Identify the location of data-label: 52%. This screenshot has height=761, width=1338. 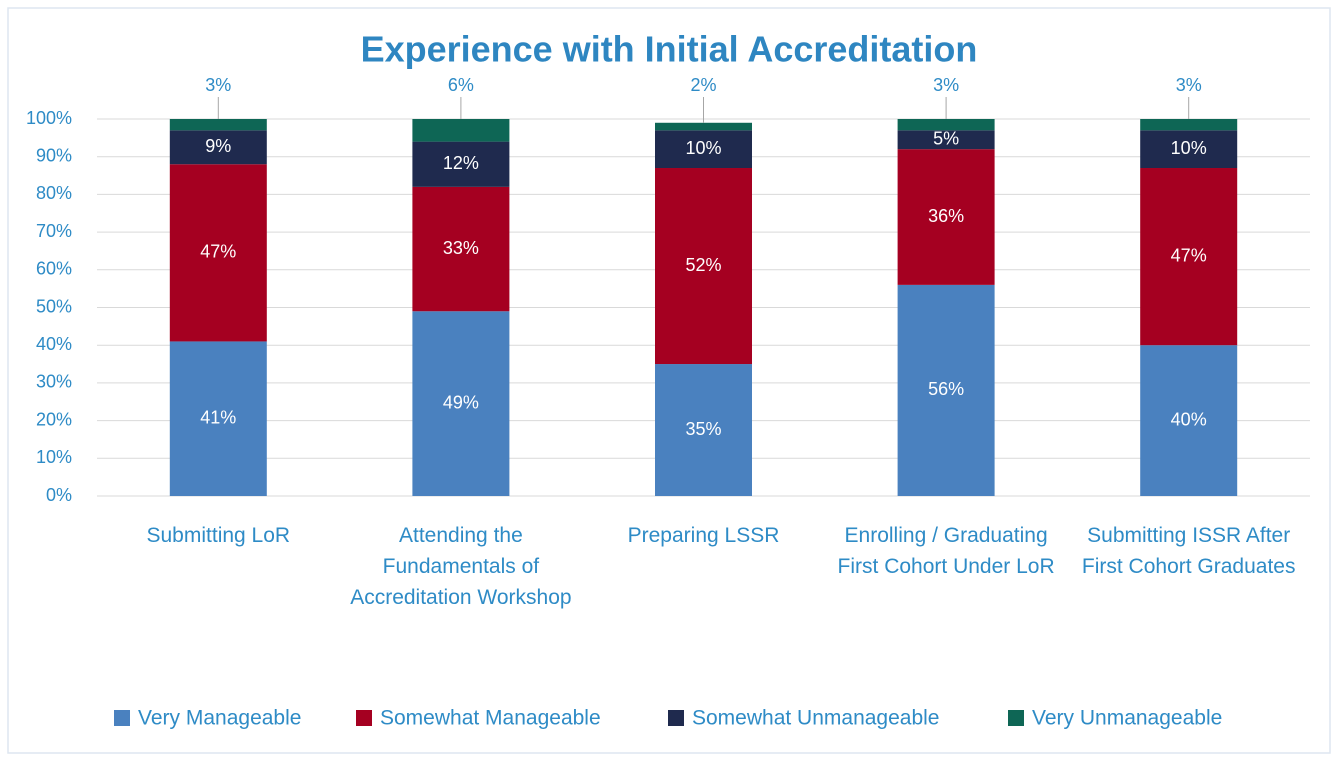
(703, 265).